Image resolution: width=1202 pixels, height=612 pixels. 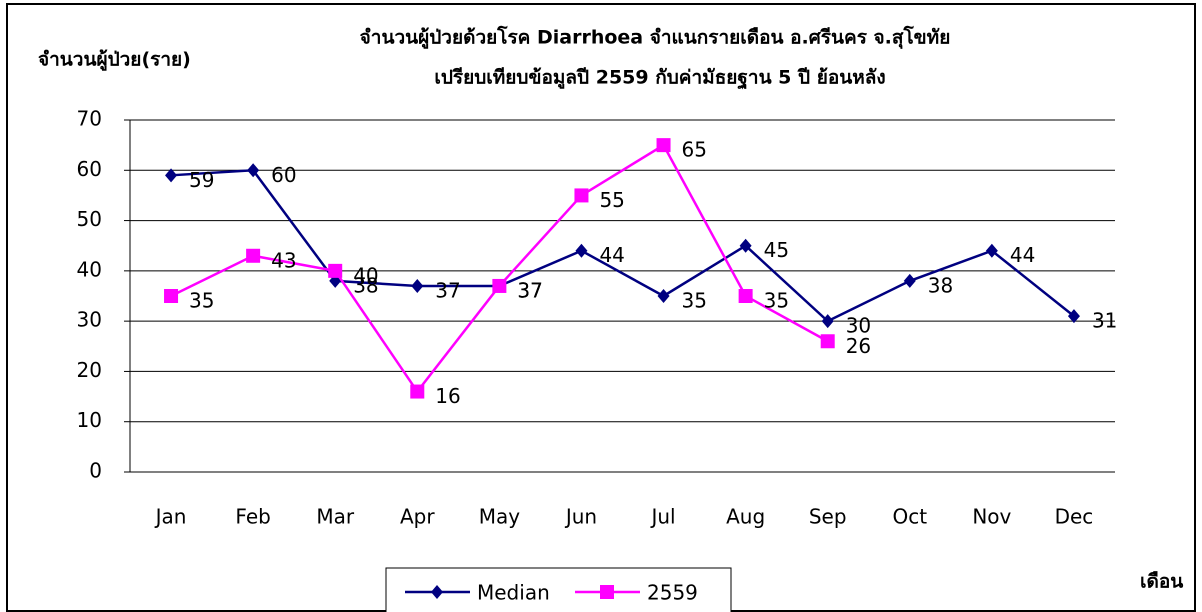 What do you see at coordinates (828, 517) in the screenshot?
I see `x-tick-label: Sep` at bounding box center [828, 517].